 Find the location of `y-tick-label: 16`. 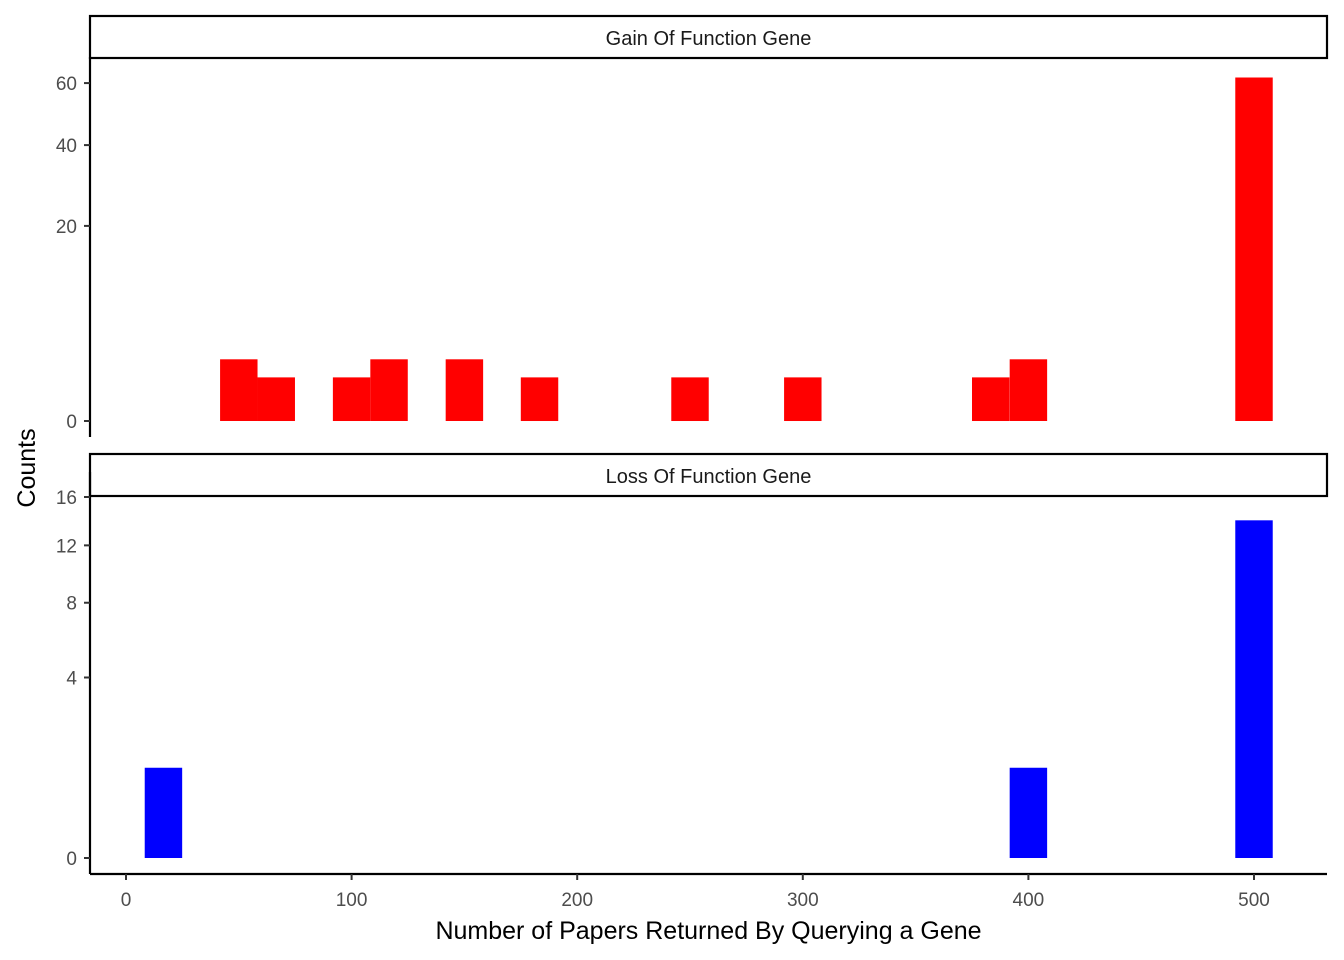

y-tick-label: 16 is located at coordinates (66, 498).